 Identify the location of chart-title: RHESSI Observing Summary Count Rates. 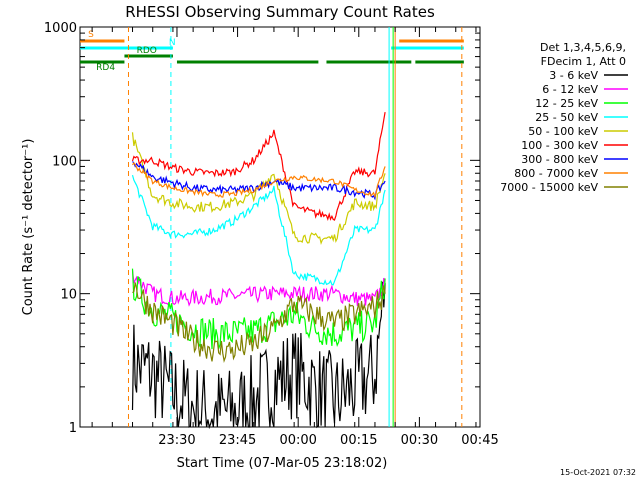
(280, 12).